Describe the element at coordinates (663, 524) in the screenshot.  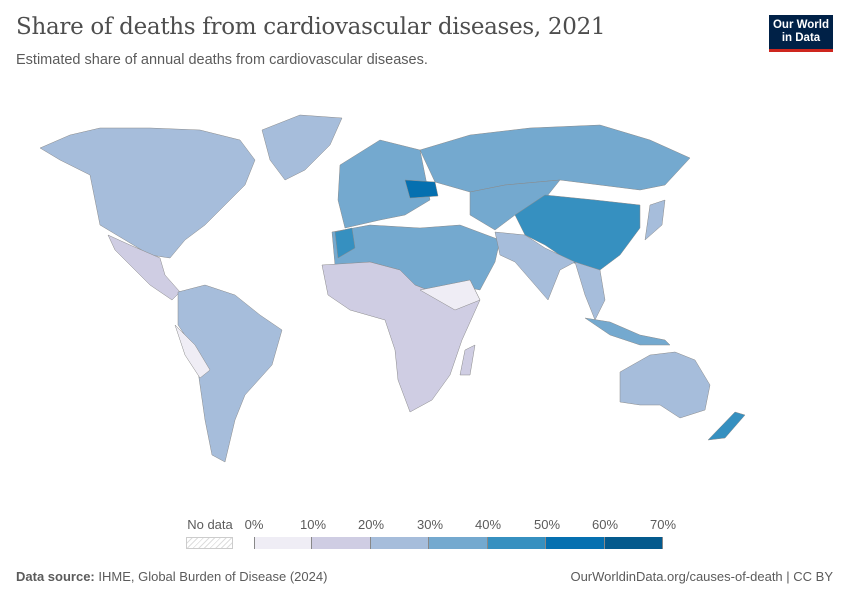
I see `legend-tick: 70%` at that location.